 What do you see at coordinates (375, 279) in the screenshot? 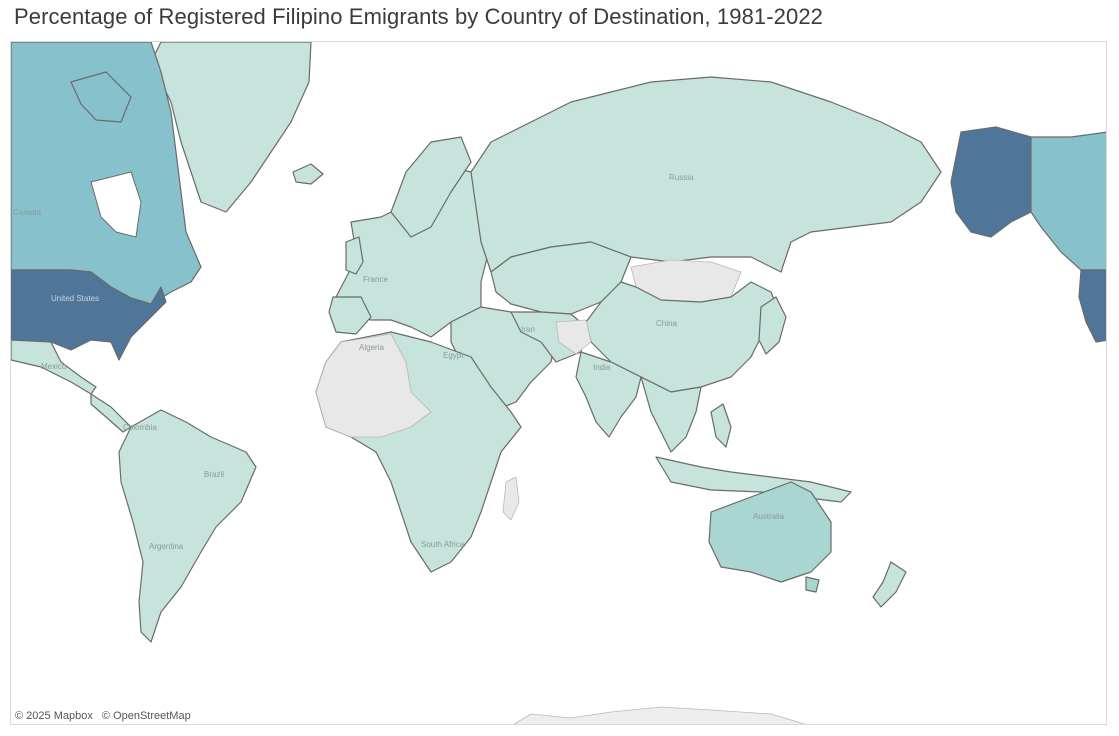
I see `label-france: France` at bounding box center [375, 279].